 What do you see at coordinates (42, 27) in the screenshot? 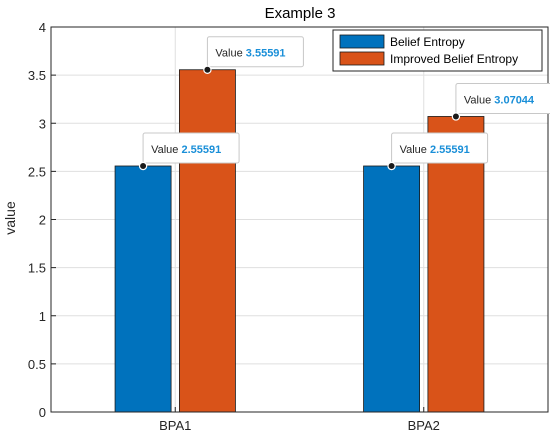
I see `y-tick-label: 4` at bounding box center [42, 27].